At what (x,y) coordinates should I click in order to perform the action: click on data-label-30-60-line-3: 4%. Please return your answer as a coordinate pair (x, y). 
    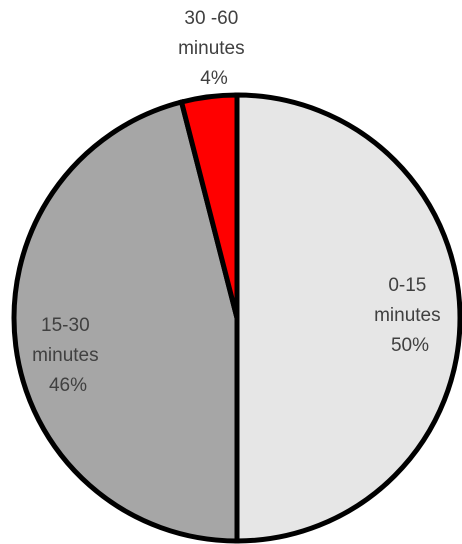
    Looking at the image, I should click on (214, 78).